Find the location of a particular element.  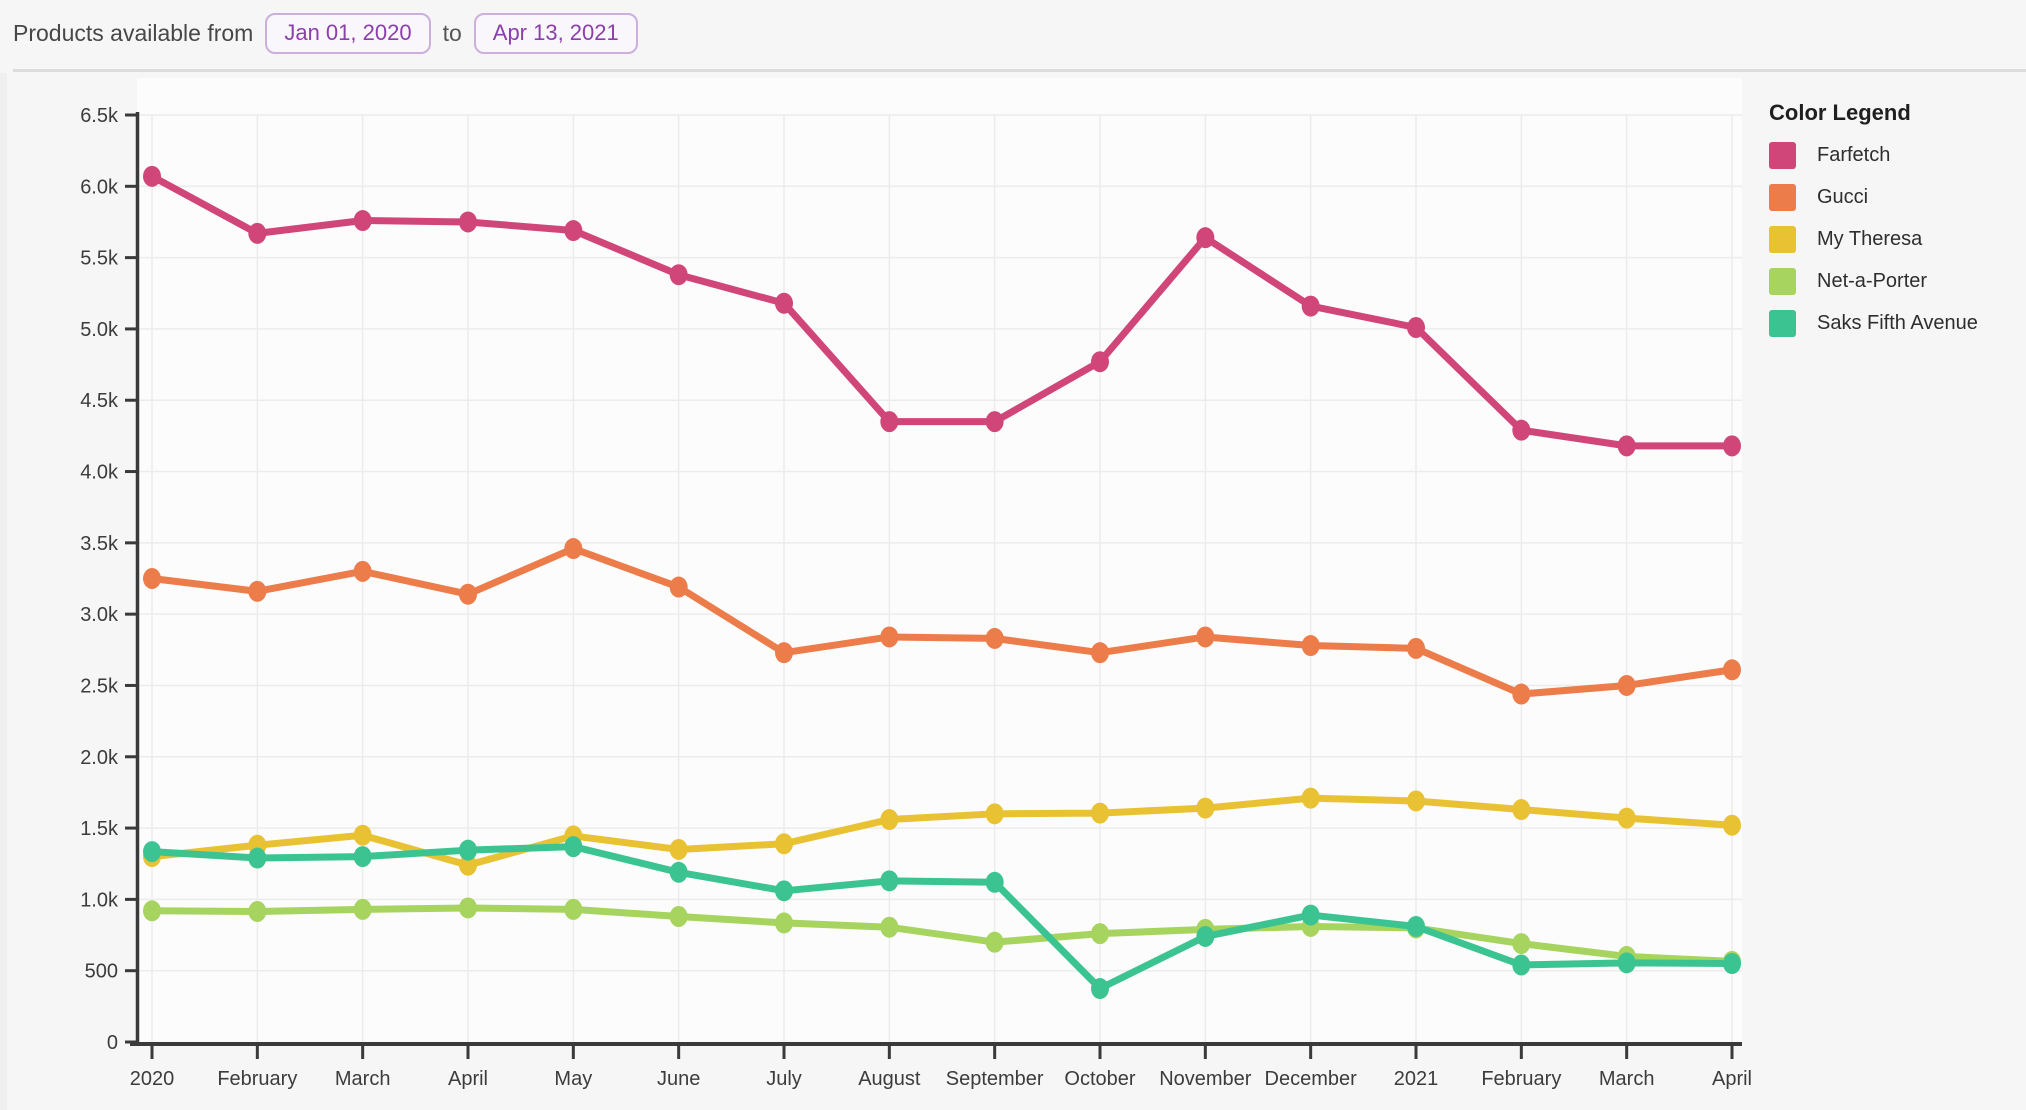

x-tick-label: November is located at coordinates (1205, 1079).